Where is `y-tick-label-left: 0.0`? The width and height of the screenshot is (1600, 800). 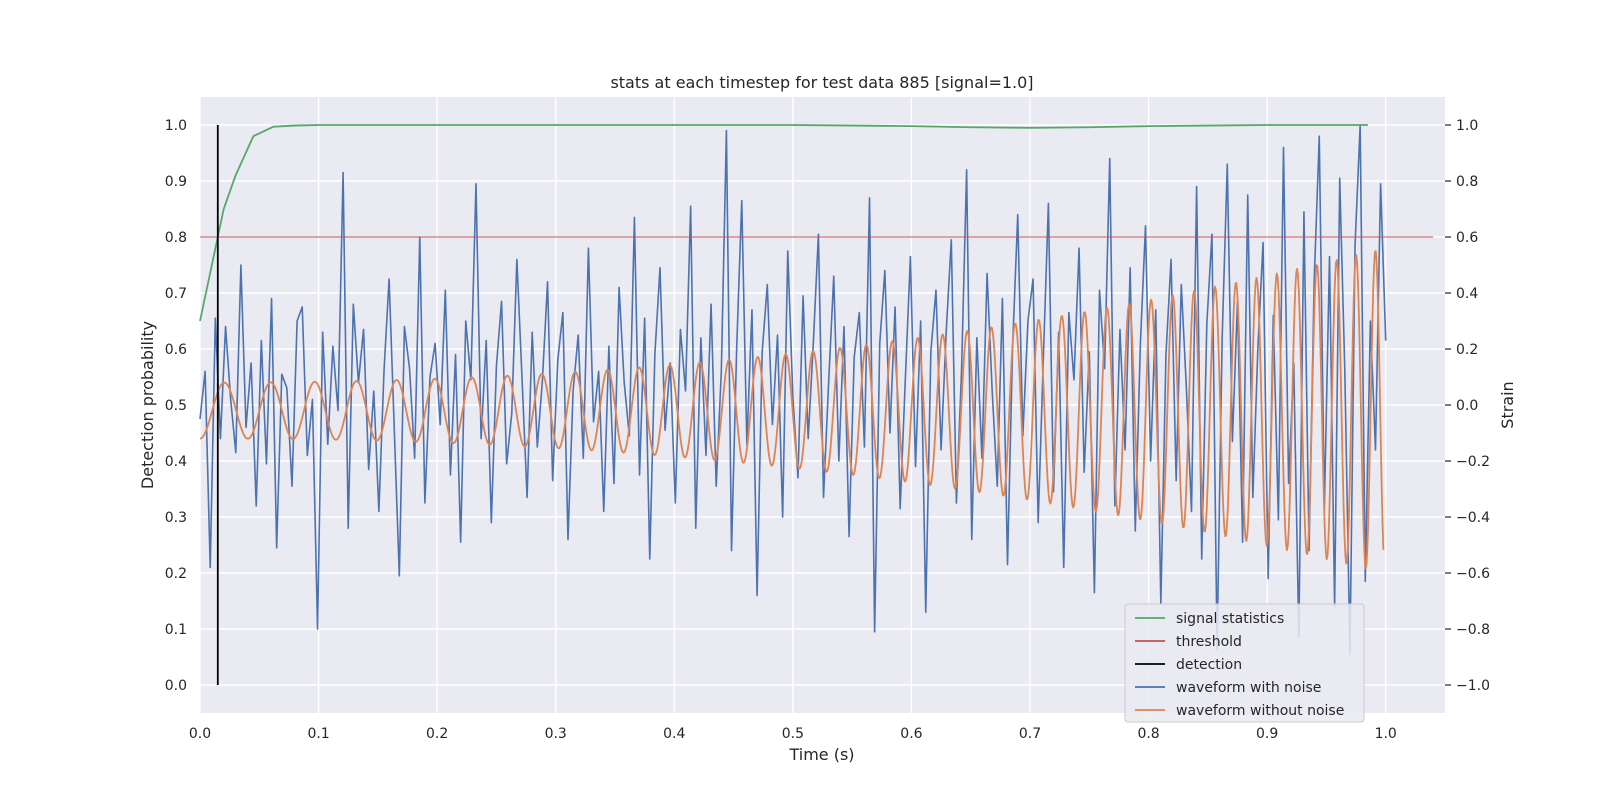 y-tick-label-left: 0.0 is located at coordinates (176, 686).